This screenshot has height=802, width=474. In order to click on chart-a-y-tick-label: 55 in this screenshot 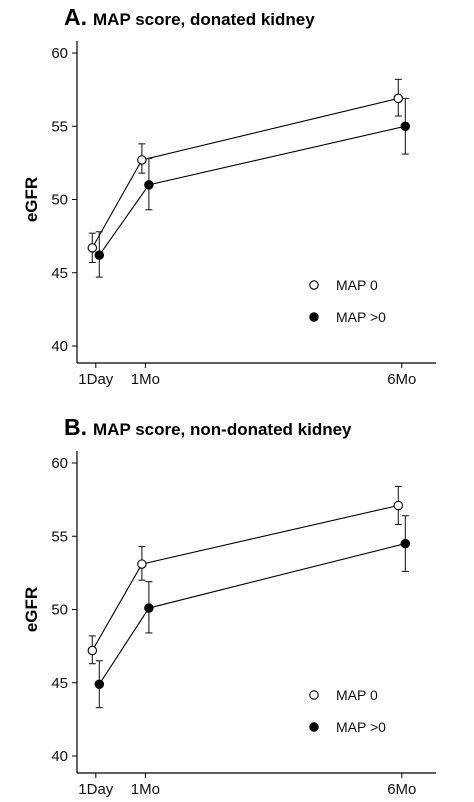, I will do `click(59, 126)`.